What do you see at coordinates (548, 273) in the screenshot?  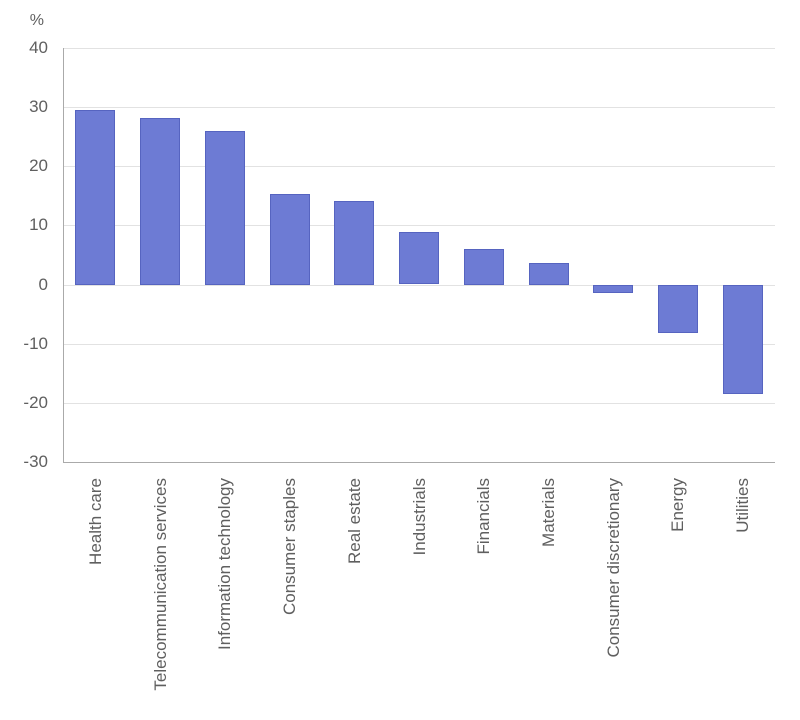 I see `bar-materials` at bounding box center [548, 273].